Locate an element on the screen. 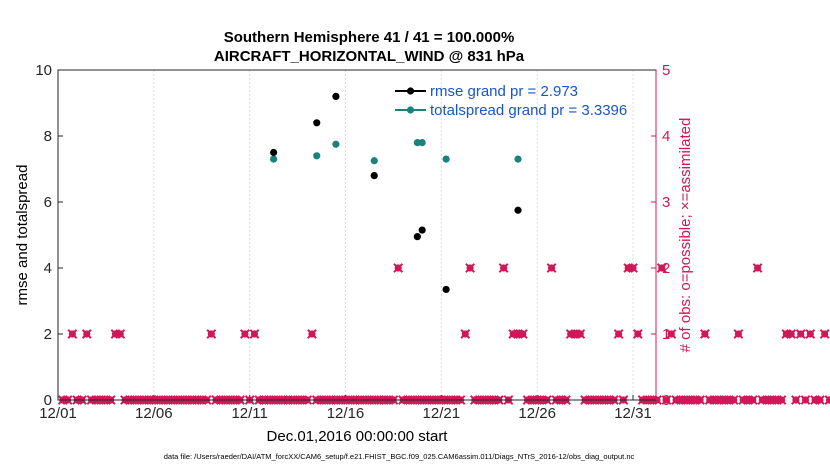 This screenshot has height=470, width=830. y-left-tick-label: 4 is located at coordinates (48, 268).